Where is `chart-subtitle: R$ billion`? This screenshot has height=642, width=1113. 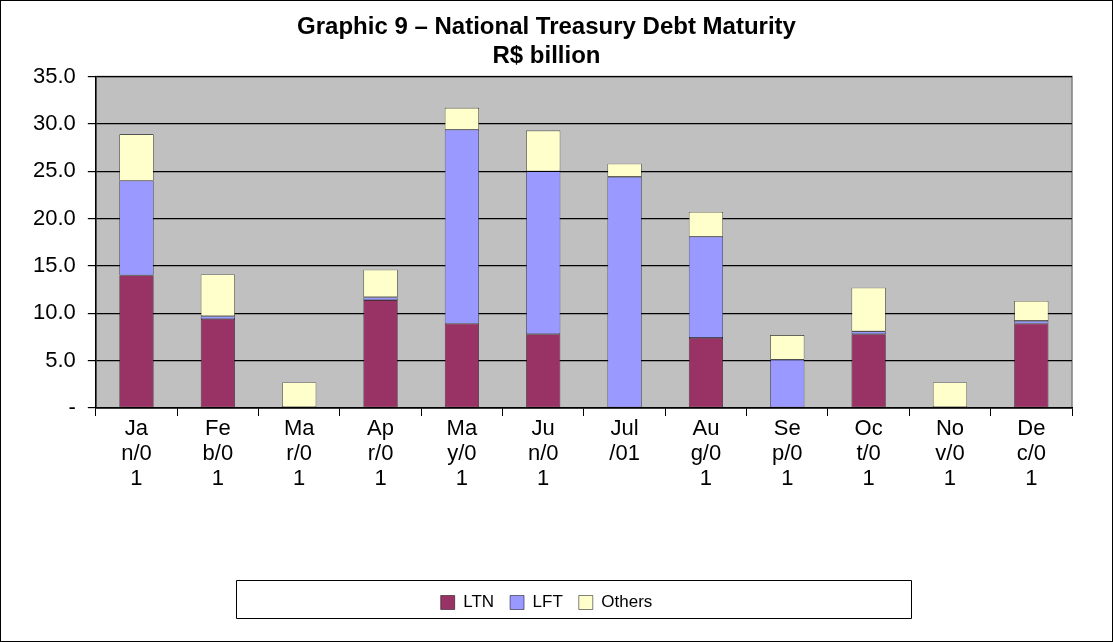 chart-subtitle: R$ billion is located at coordinates (546, 54).